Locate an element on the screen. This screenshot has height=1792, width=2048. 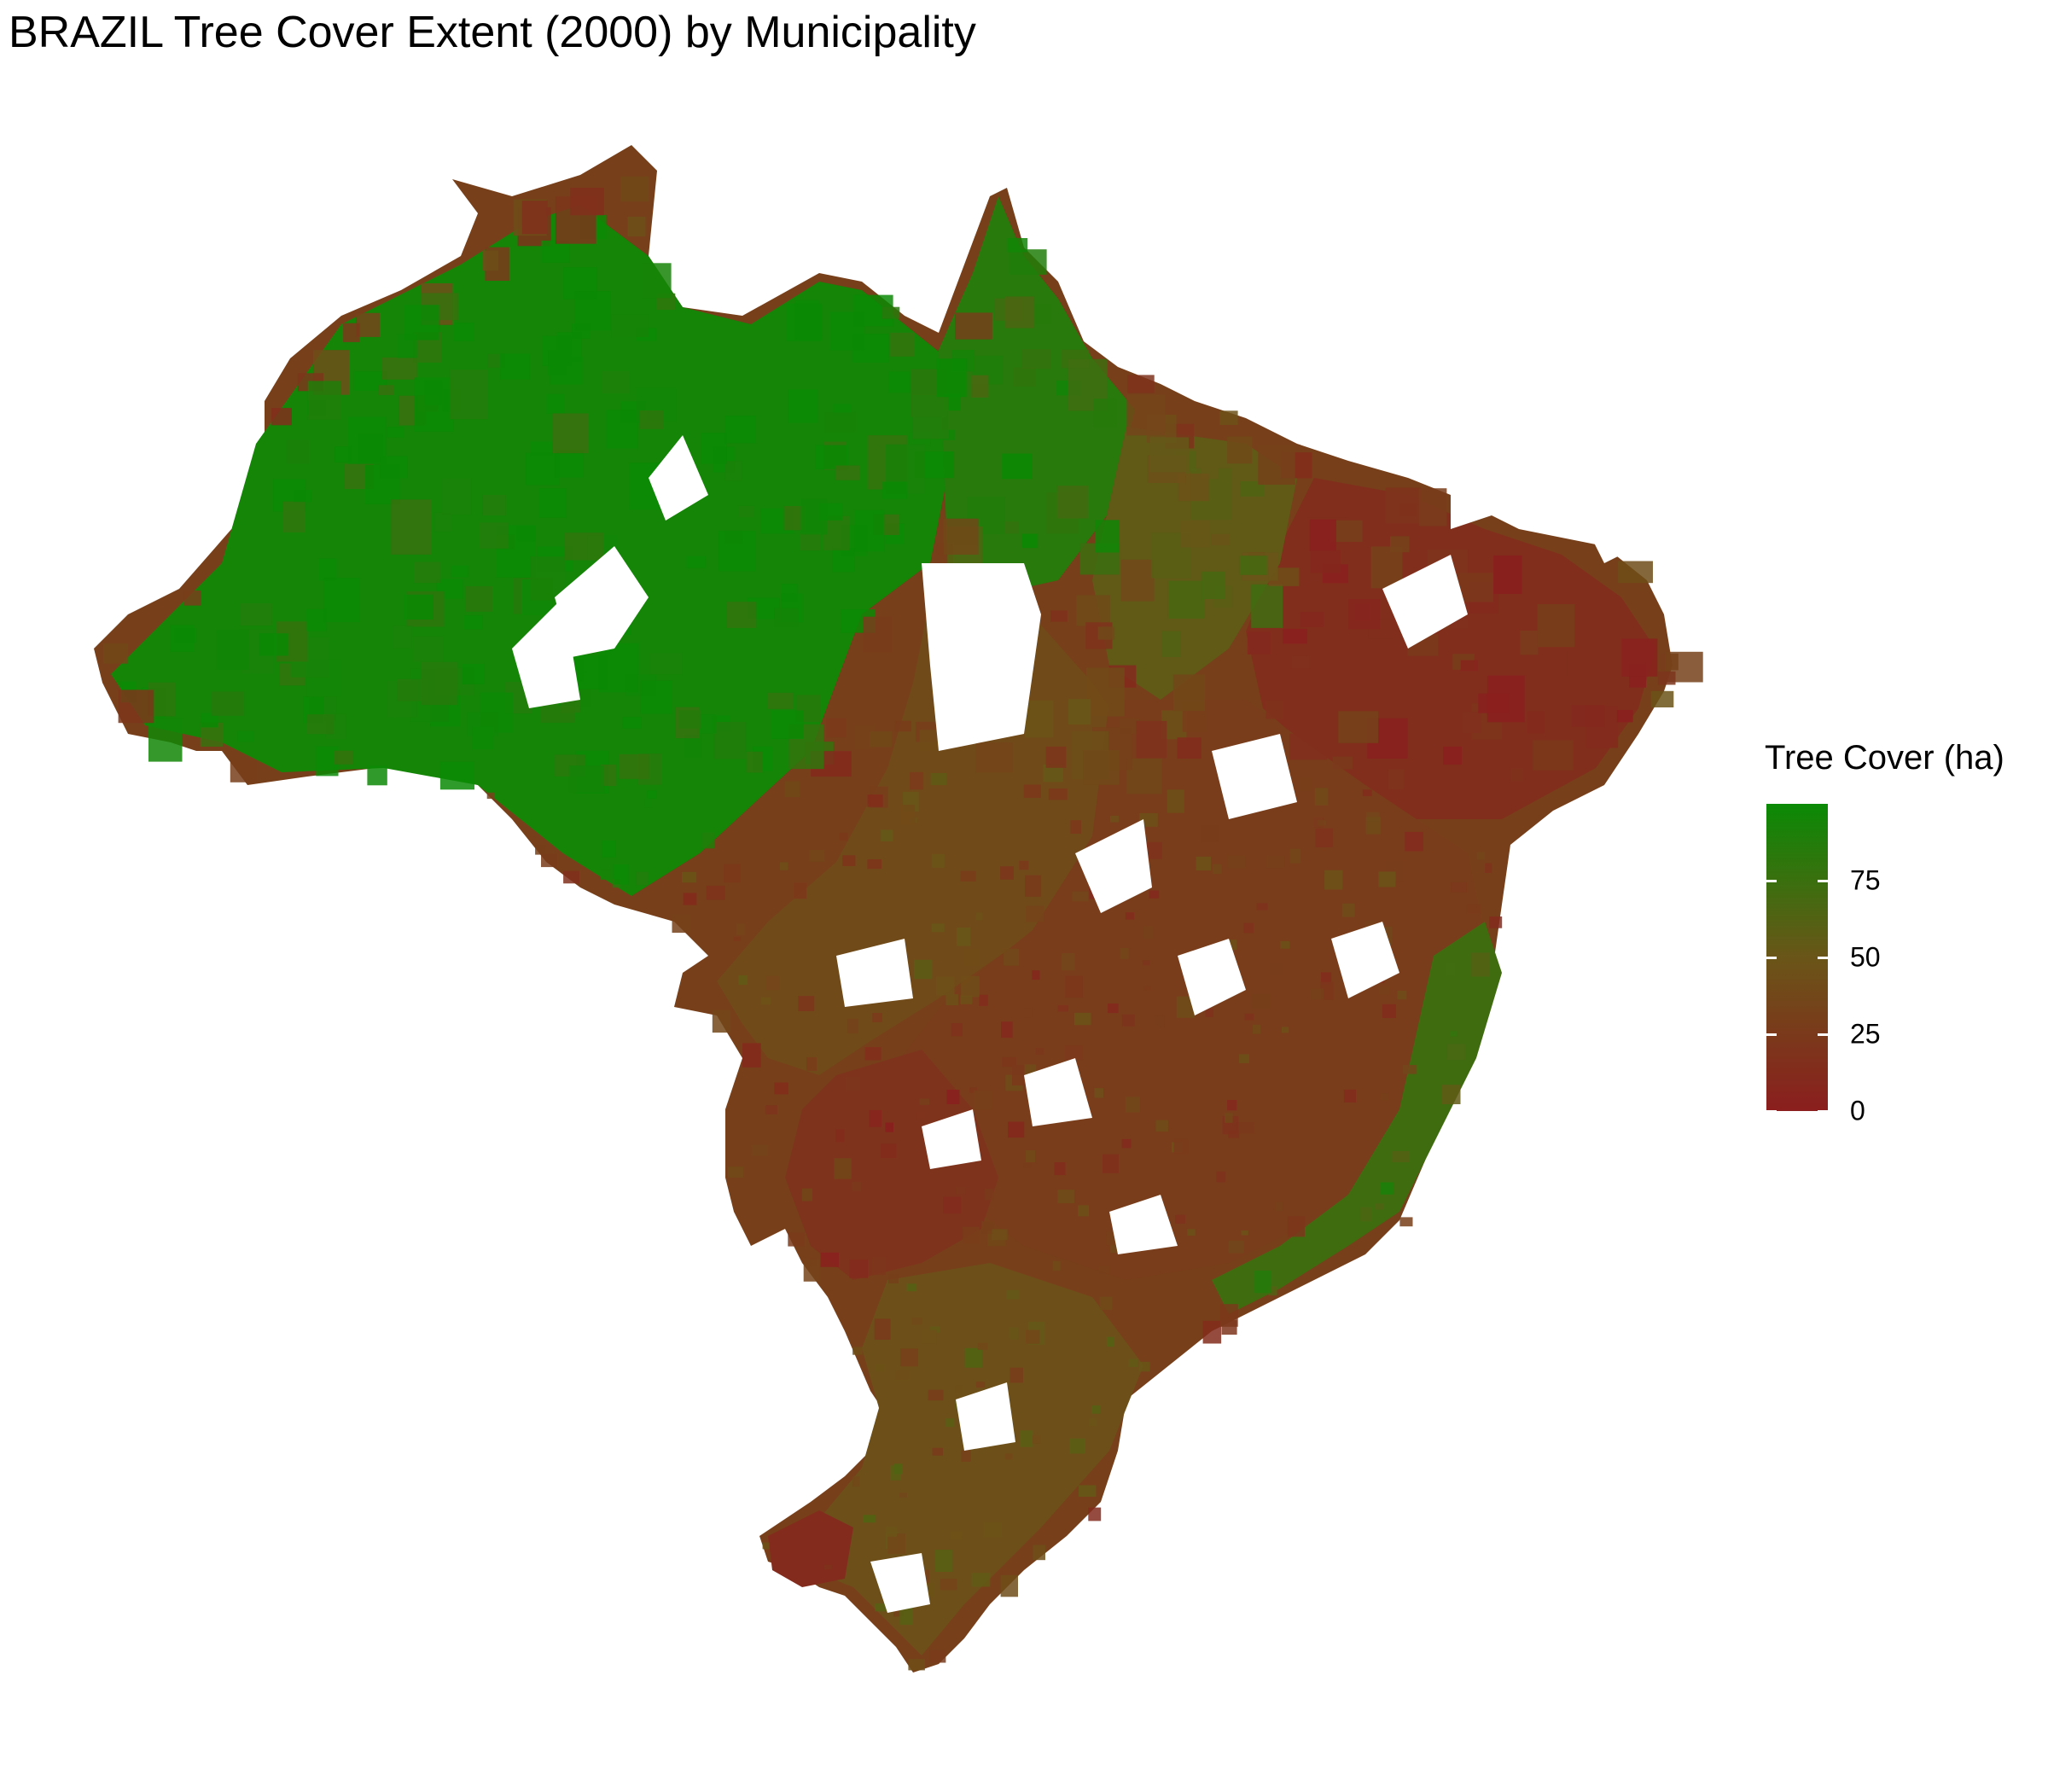
legend-tick-mark is located at coordinates (1823, 1111).